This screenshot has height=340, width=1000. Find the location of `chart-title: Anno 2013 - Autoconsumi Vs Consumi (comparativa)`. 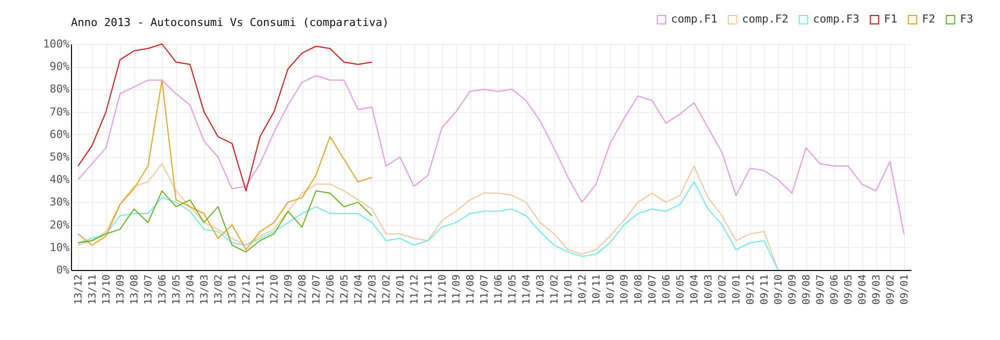

chart-title: Anno 2013 - Autoconsumi Vs Consumi (comparativa) is located at coordinates (230, 22).